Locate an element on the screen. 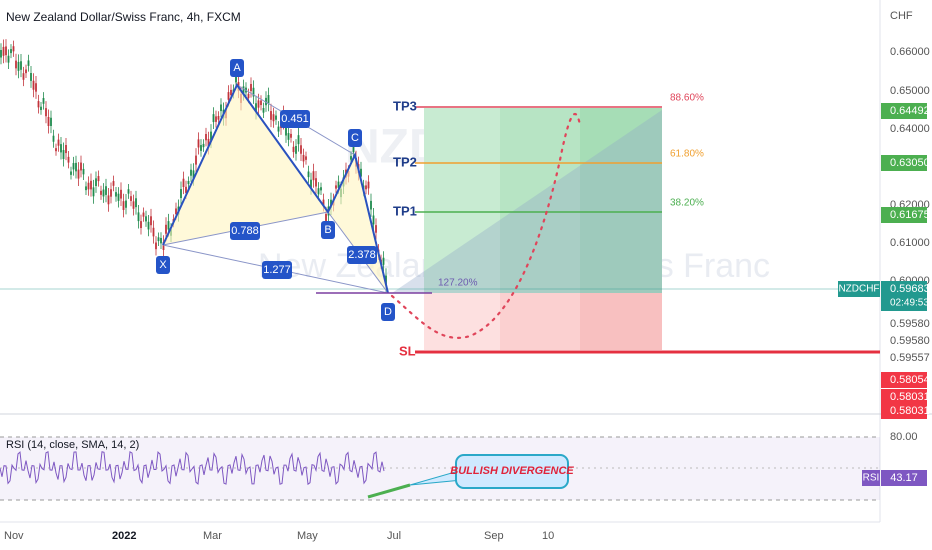 This screenshot has width=932, height=550. time-tick: Sep is located at coordinates (494, 536).